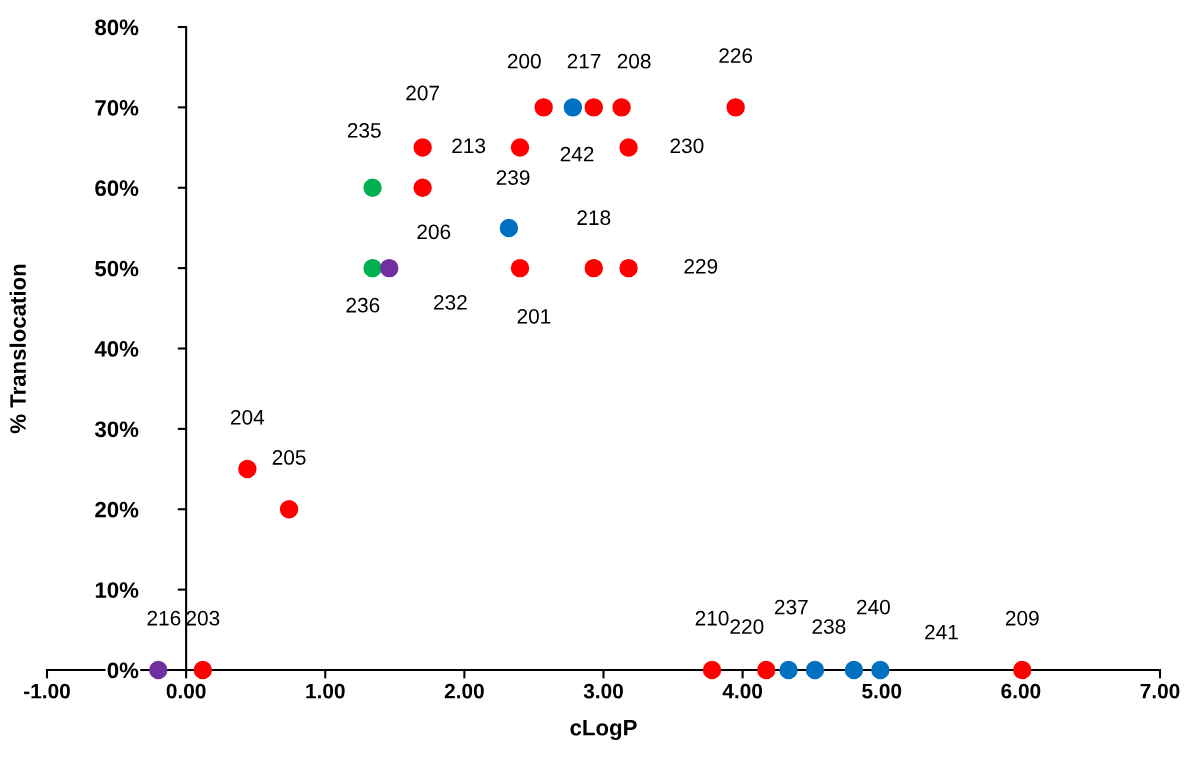  What do you see at coordinates (712, 618) in the screenshot?
I see `annotation: 210` at bounding box center [712, 618].